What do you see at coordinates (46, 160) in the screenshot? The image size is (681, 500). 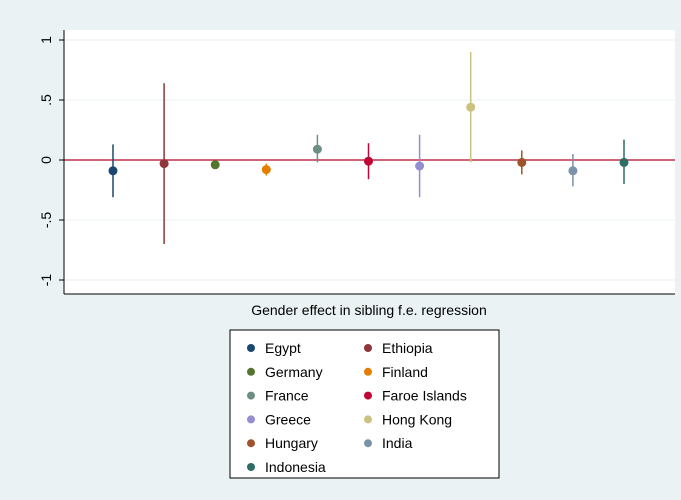 I see `y-tick-label: 0` at bounding box center [46, 160].